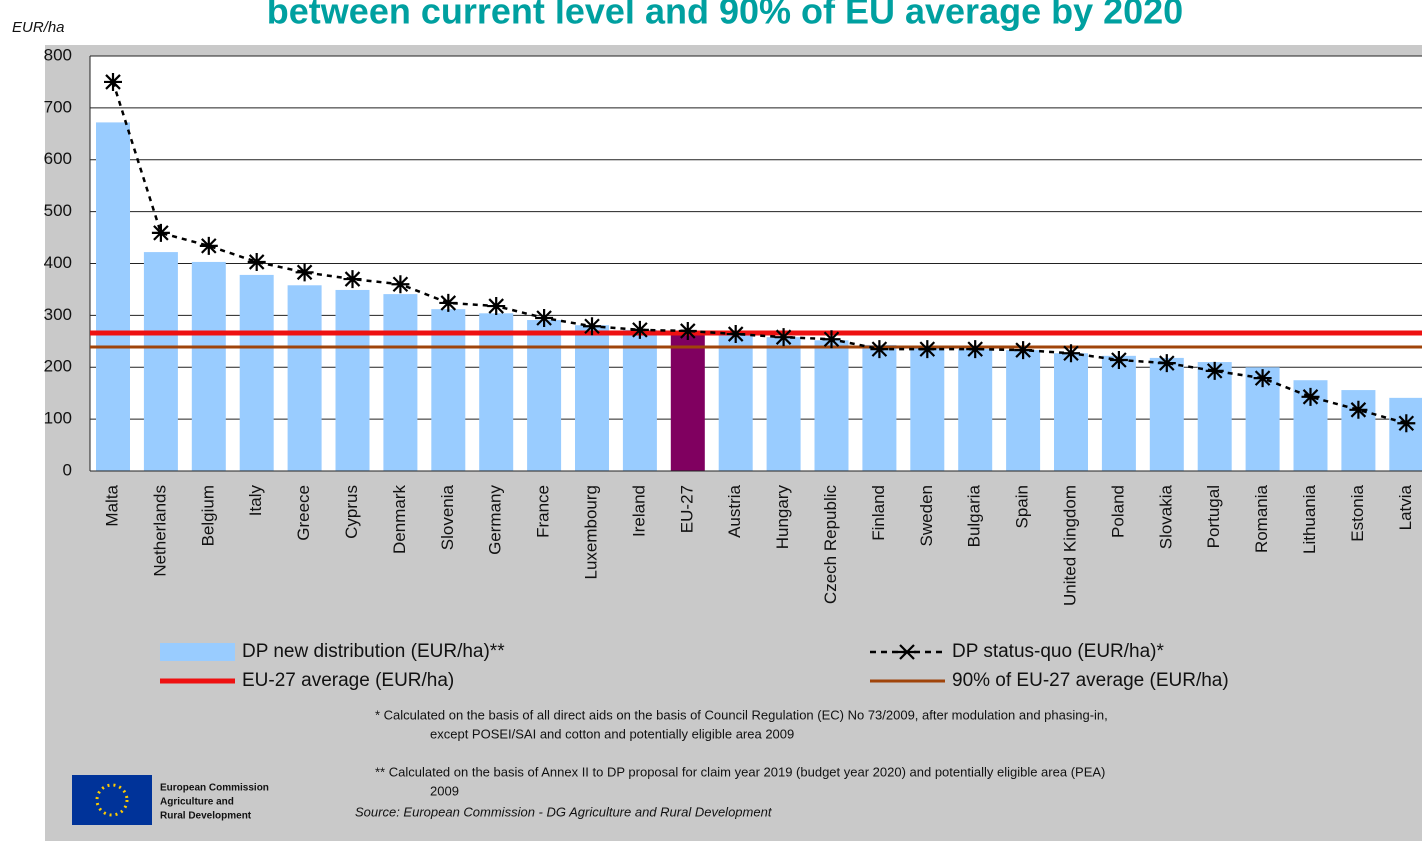 This screenshot has height=841, width=1422. I want to click on x-tick-label: Hungary, so click(782, 517).